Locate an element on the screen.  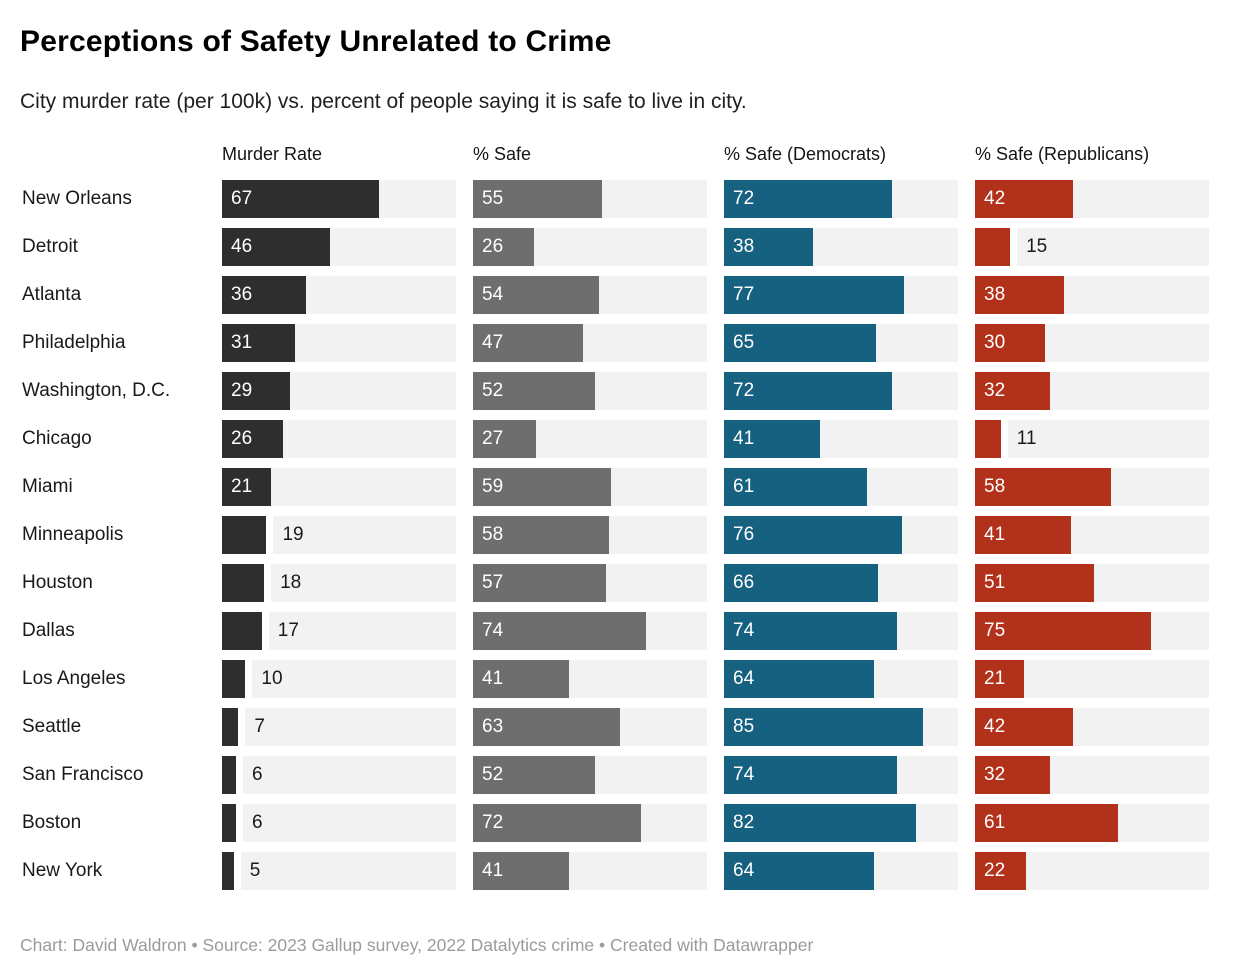
bar-cell-murder-rate: 19 is located at coordinates (339, 535).